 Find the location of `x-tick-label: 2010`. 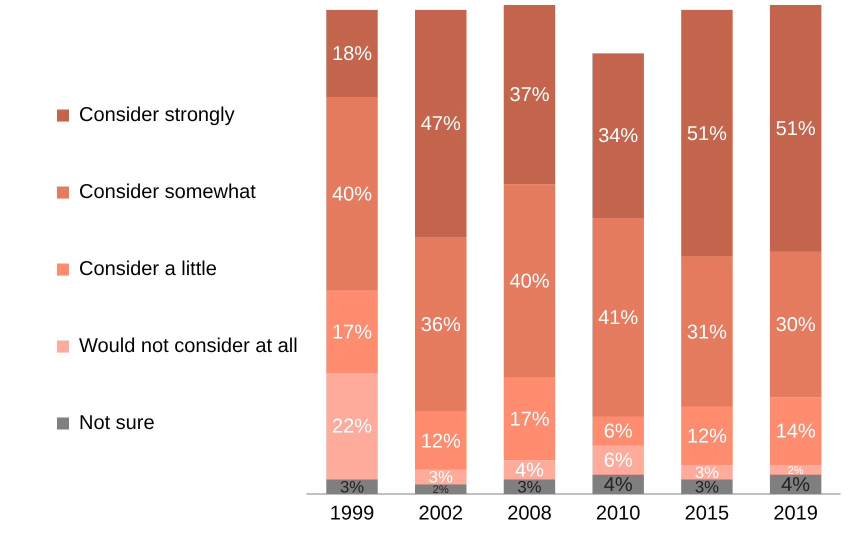

x-tick-label: 2010 is located at coordinates (618, 513).